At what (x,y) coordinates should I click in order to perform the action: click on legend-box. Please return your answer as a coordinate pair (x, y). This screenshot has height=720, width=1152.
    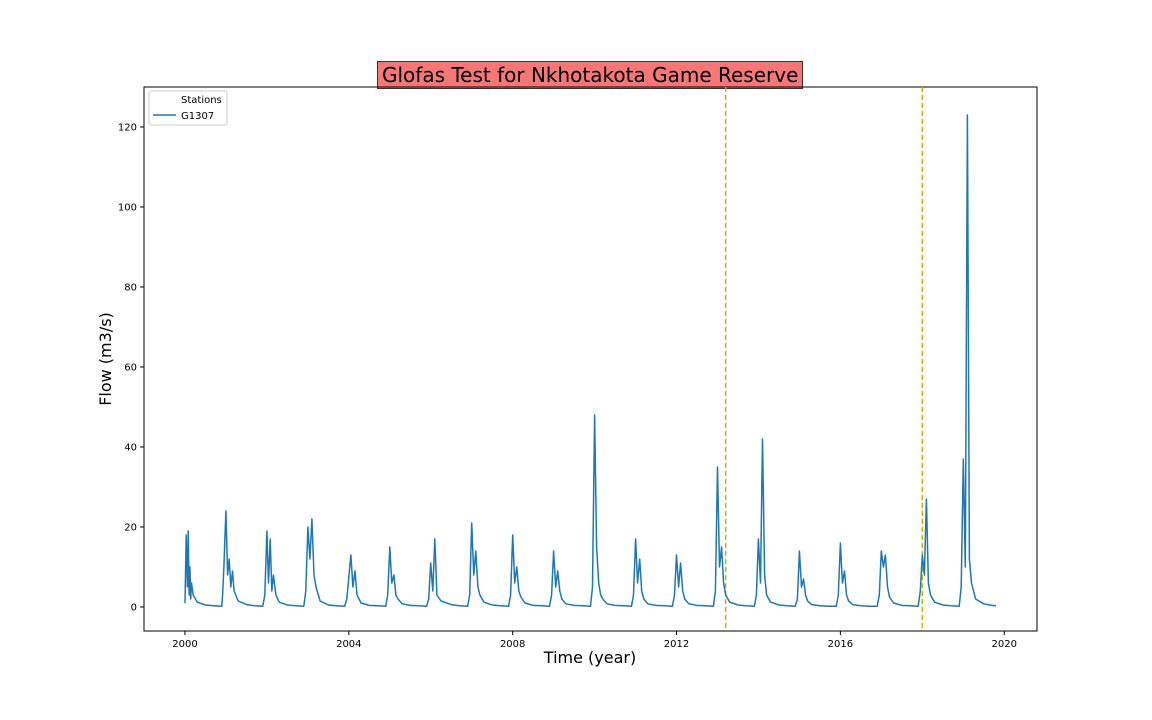
    Looking at the image, I should click on (188, 108).